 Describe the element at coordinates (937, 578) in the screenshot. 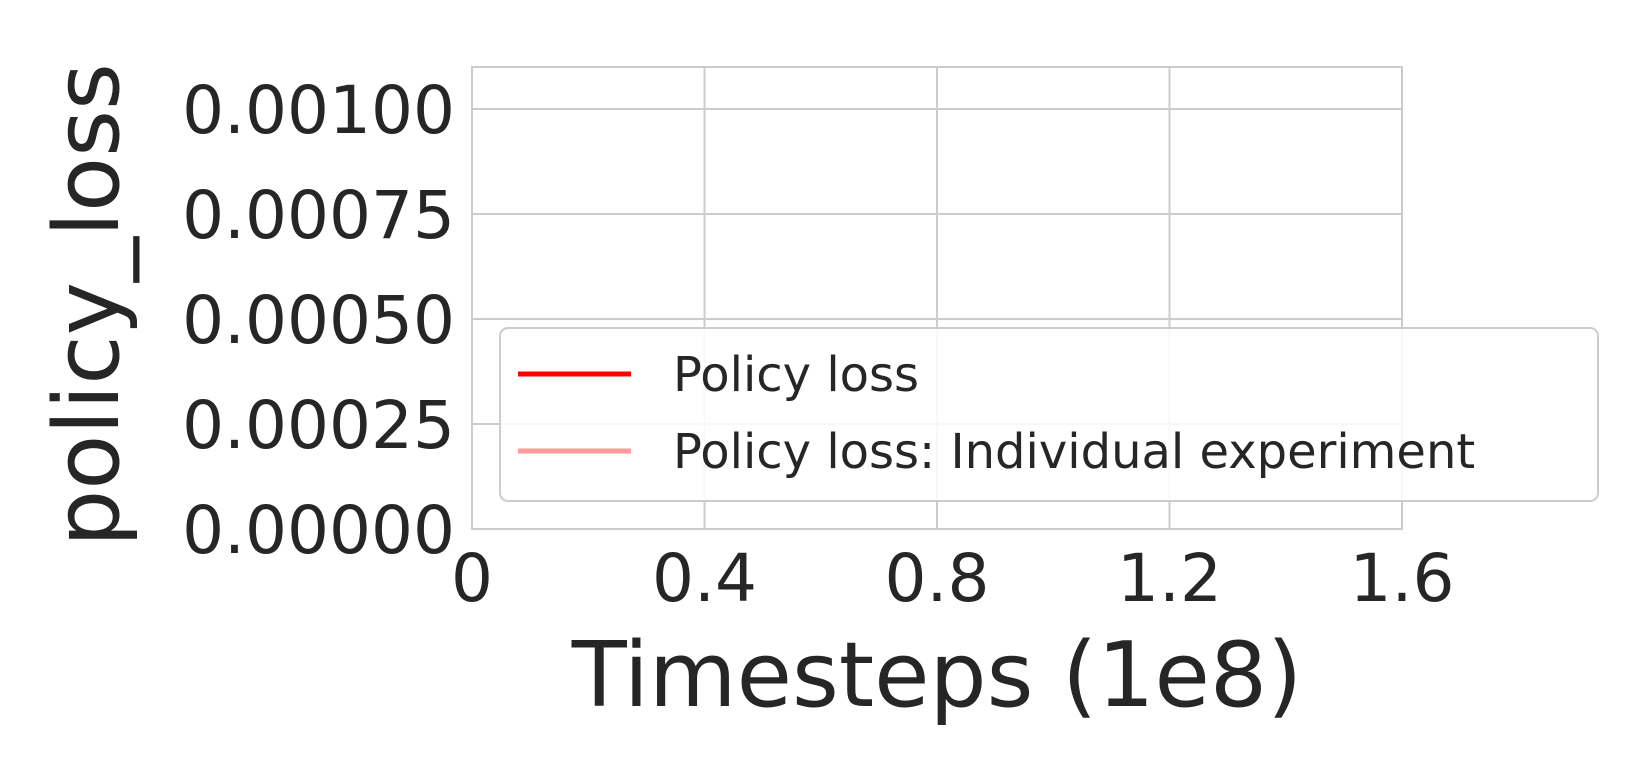

I see `x-tick-label: 0.8` at that location.